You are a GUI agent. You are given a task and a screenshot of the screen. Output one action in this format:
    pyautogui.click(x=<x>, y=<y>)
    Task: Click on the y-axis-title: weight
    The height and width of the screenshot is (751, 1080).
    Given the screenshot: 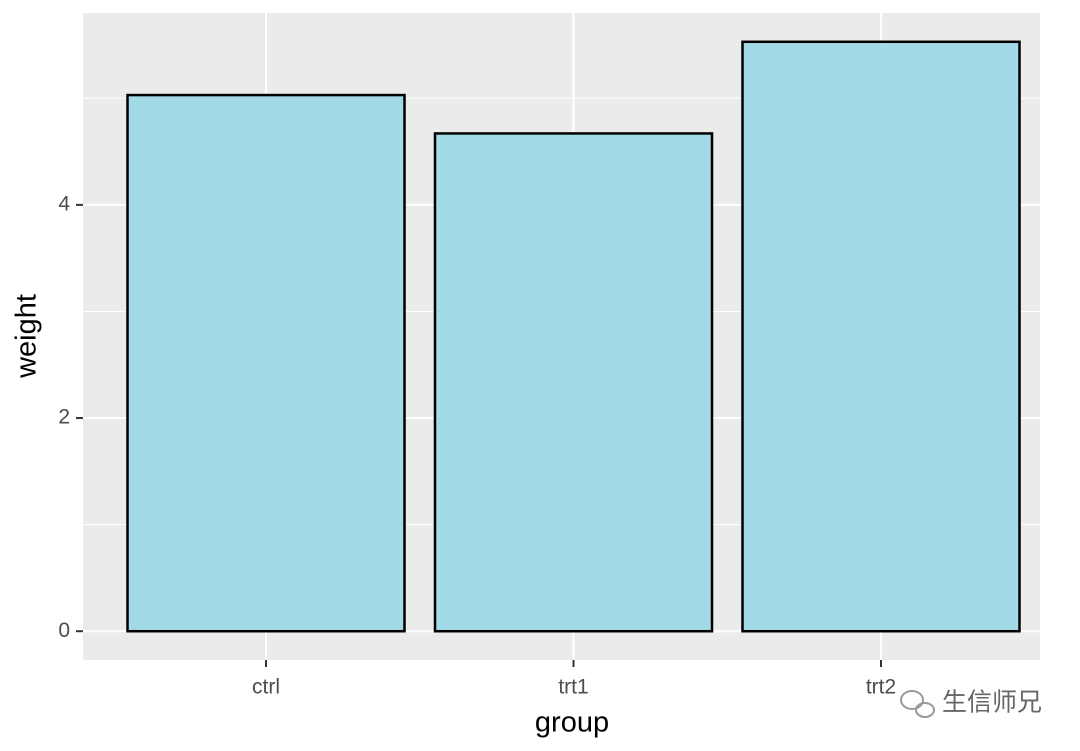 What is the action you would take?
    pyautogui.click(x=27, y=336)
    